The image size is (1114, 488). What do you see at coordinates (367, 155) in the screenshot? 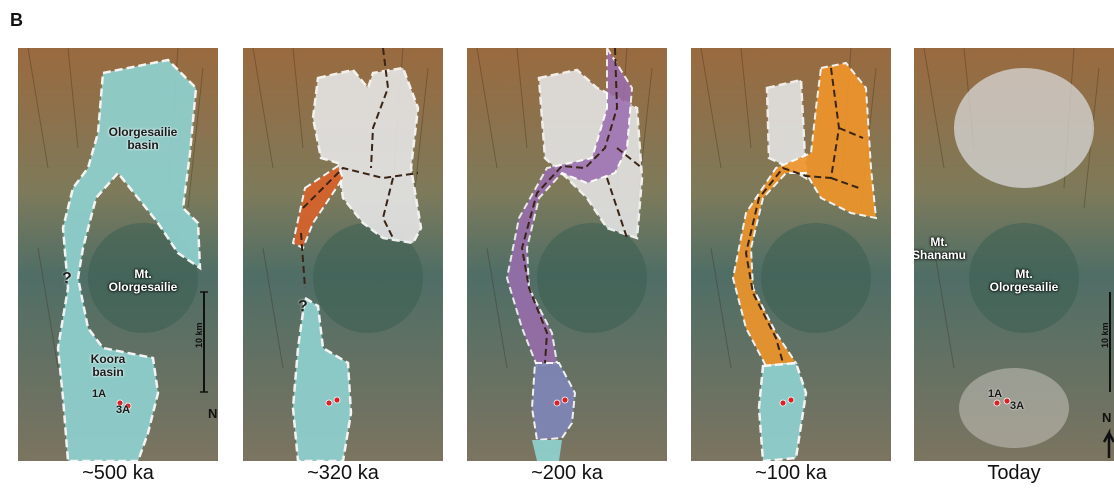
I see `relict-lake-north` at bounding box center [367, 155].